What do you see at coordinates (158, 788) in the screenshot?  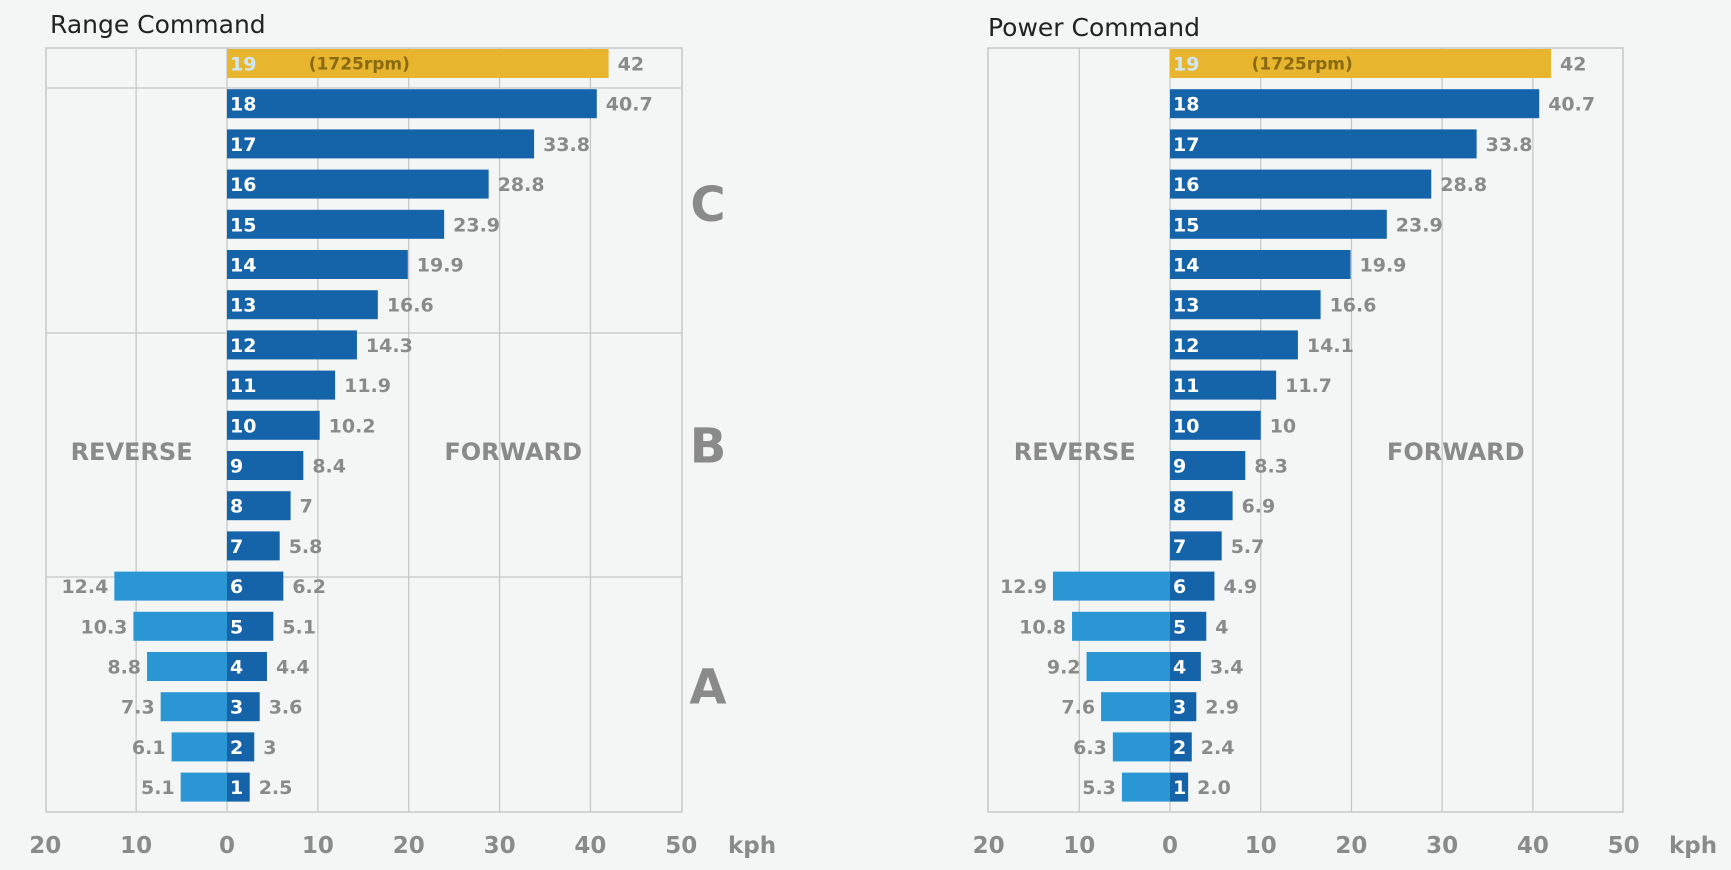 I see `reverse-value-label: 5.1` at bounding box center [158, 788].